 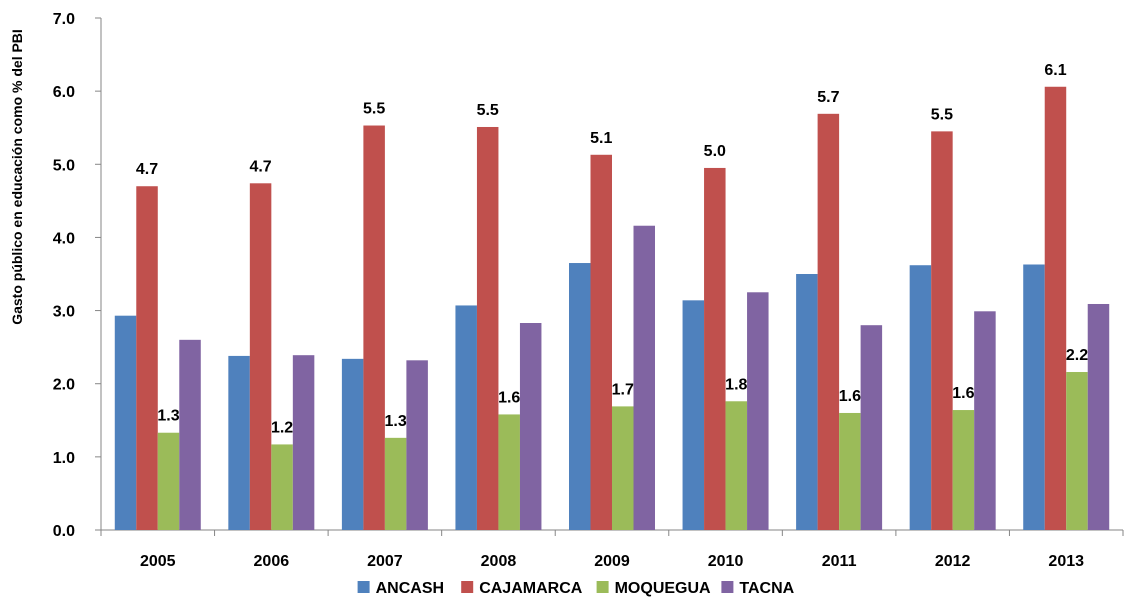 What do you see at coordinates (385, 561) in the screenshot?
I see `x-tick-label: 2007` at bounding box center [385, 561].